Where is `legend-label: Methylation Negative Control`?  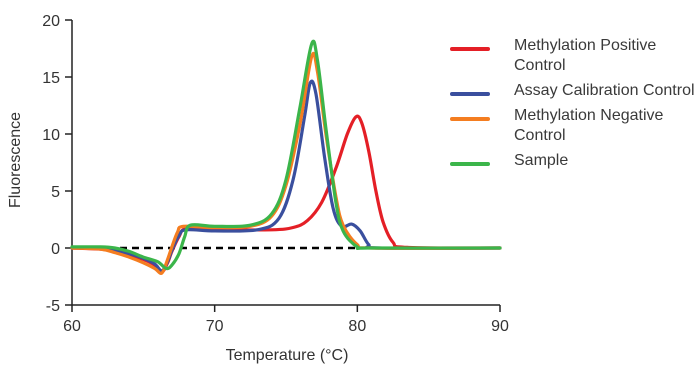 legend-label: Methylation Negative Control is located at coordinates (589, 125).